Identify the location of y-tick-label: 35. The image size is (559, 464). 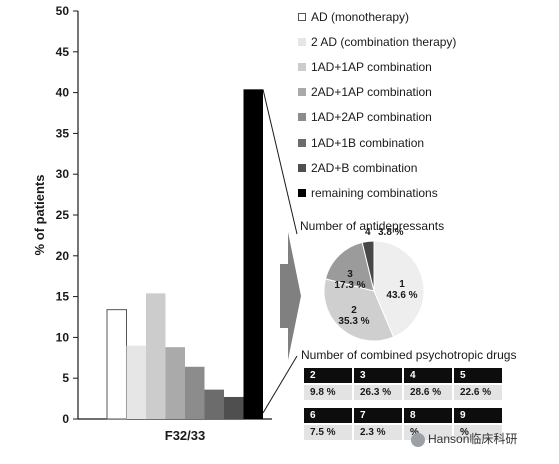
(63, 133).